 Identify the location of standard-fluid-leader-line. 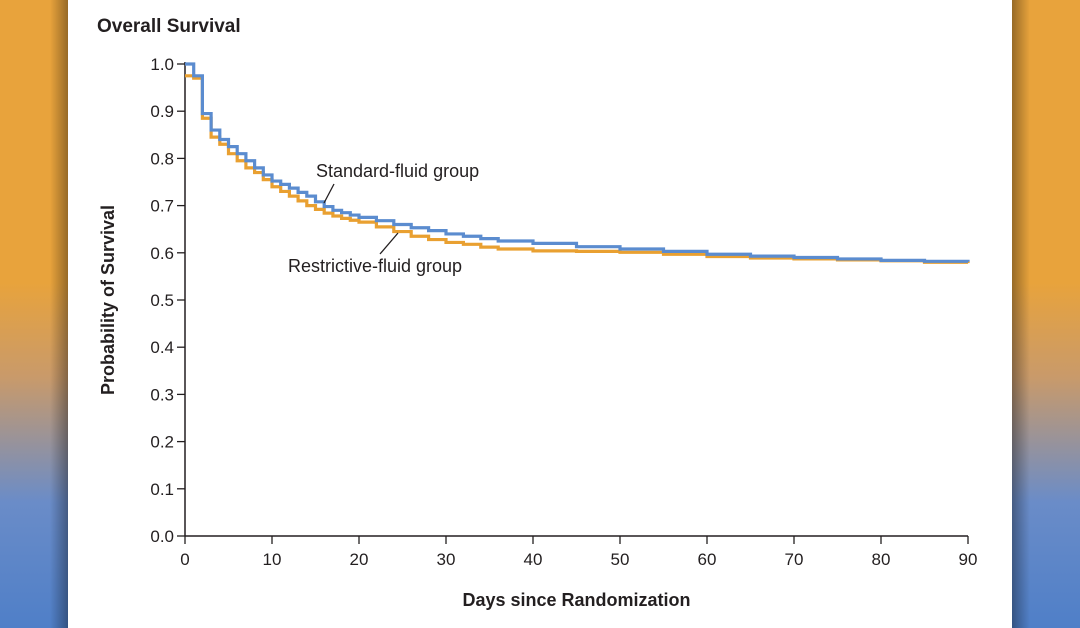
(329, 193).